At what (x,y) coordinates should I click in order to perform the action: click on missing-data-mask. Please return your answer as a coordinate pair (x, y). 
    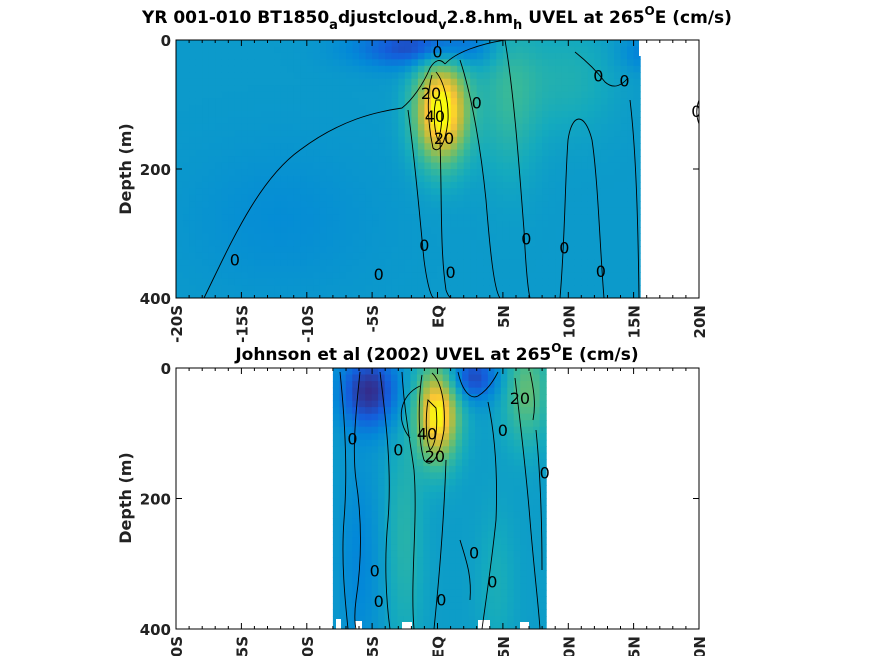
    Looking at the image, I should click on (642, 48).